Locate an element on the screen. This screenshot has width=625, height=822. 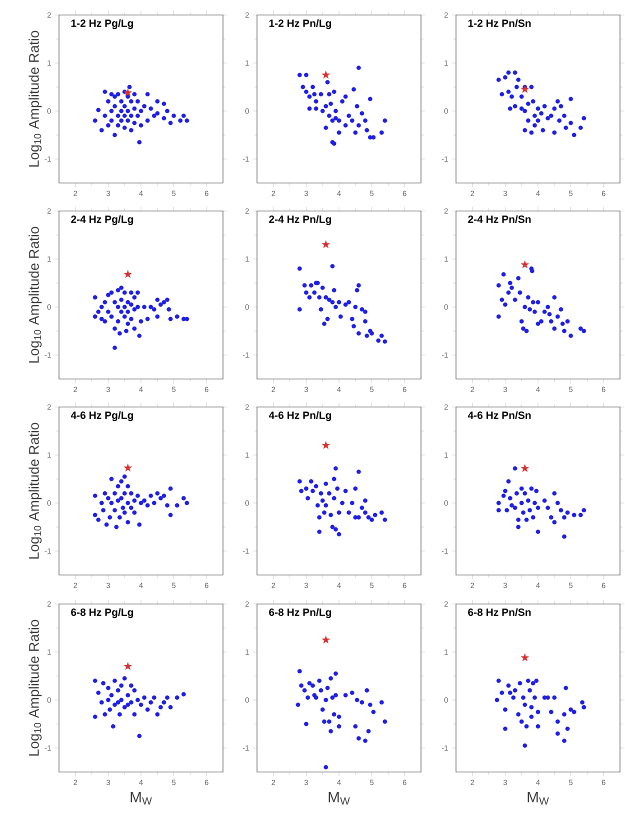
chart-title: 1-2 Hz Pg/Lg is located at coordinates (102, 24).